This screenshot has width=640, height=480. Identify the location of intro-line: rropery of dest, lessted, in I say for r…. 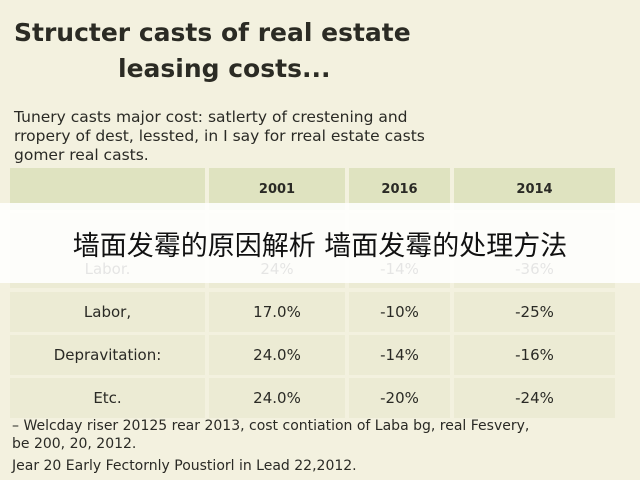
(219, 136).